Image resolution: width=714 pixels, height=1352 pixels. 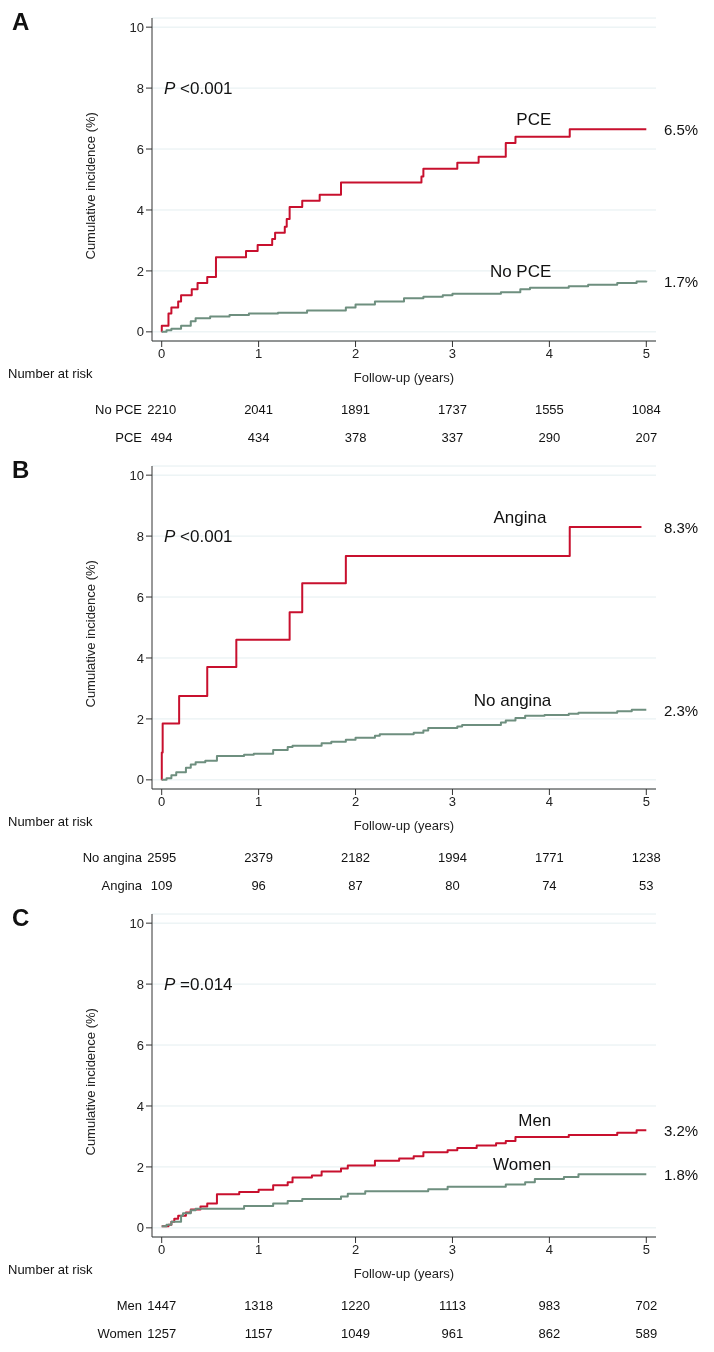 What do you see at coordinates (355, 885) in the screenshot?
I see `text: 87` at bounding box center [355, 885].